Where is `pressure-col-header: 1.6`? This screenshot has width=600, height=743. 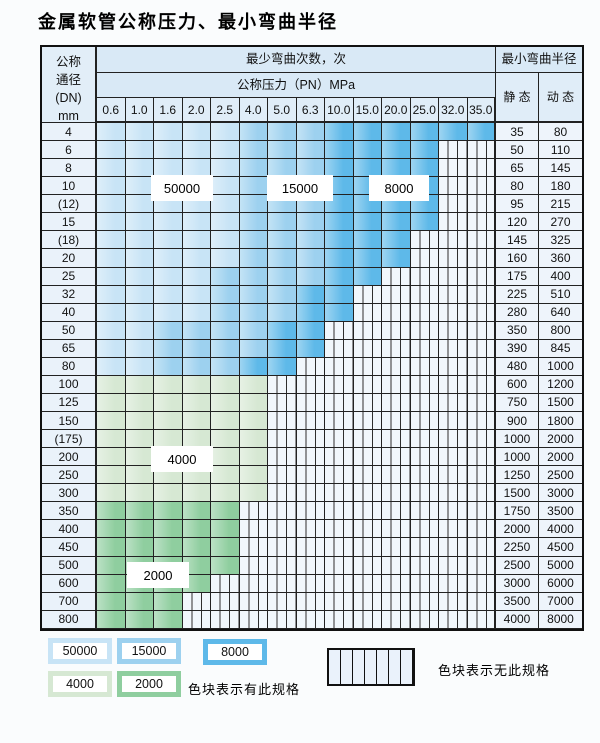 pressure-col-header: 1.6 is located at coordinates (168, 110).